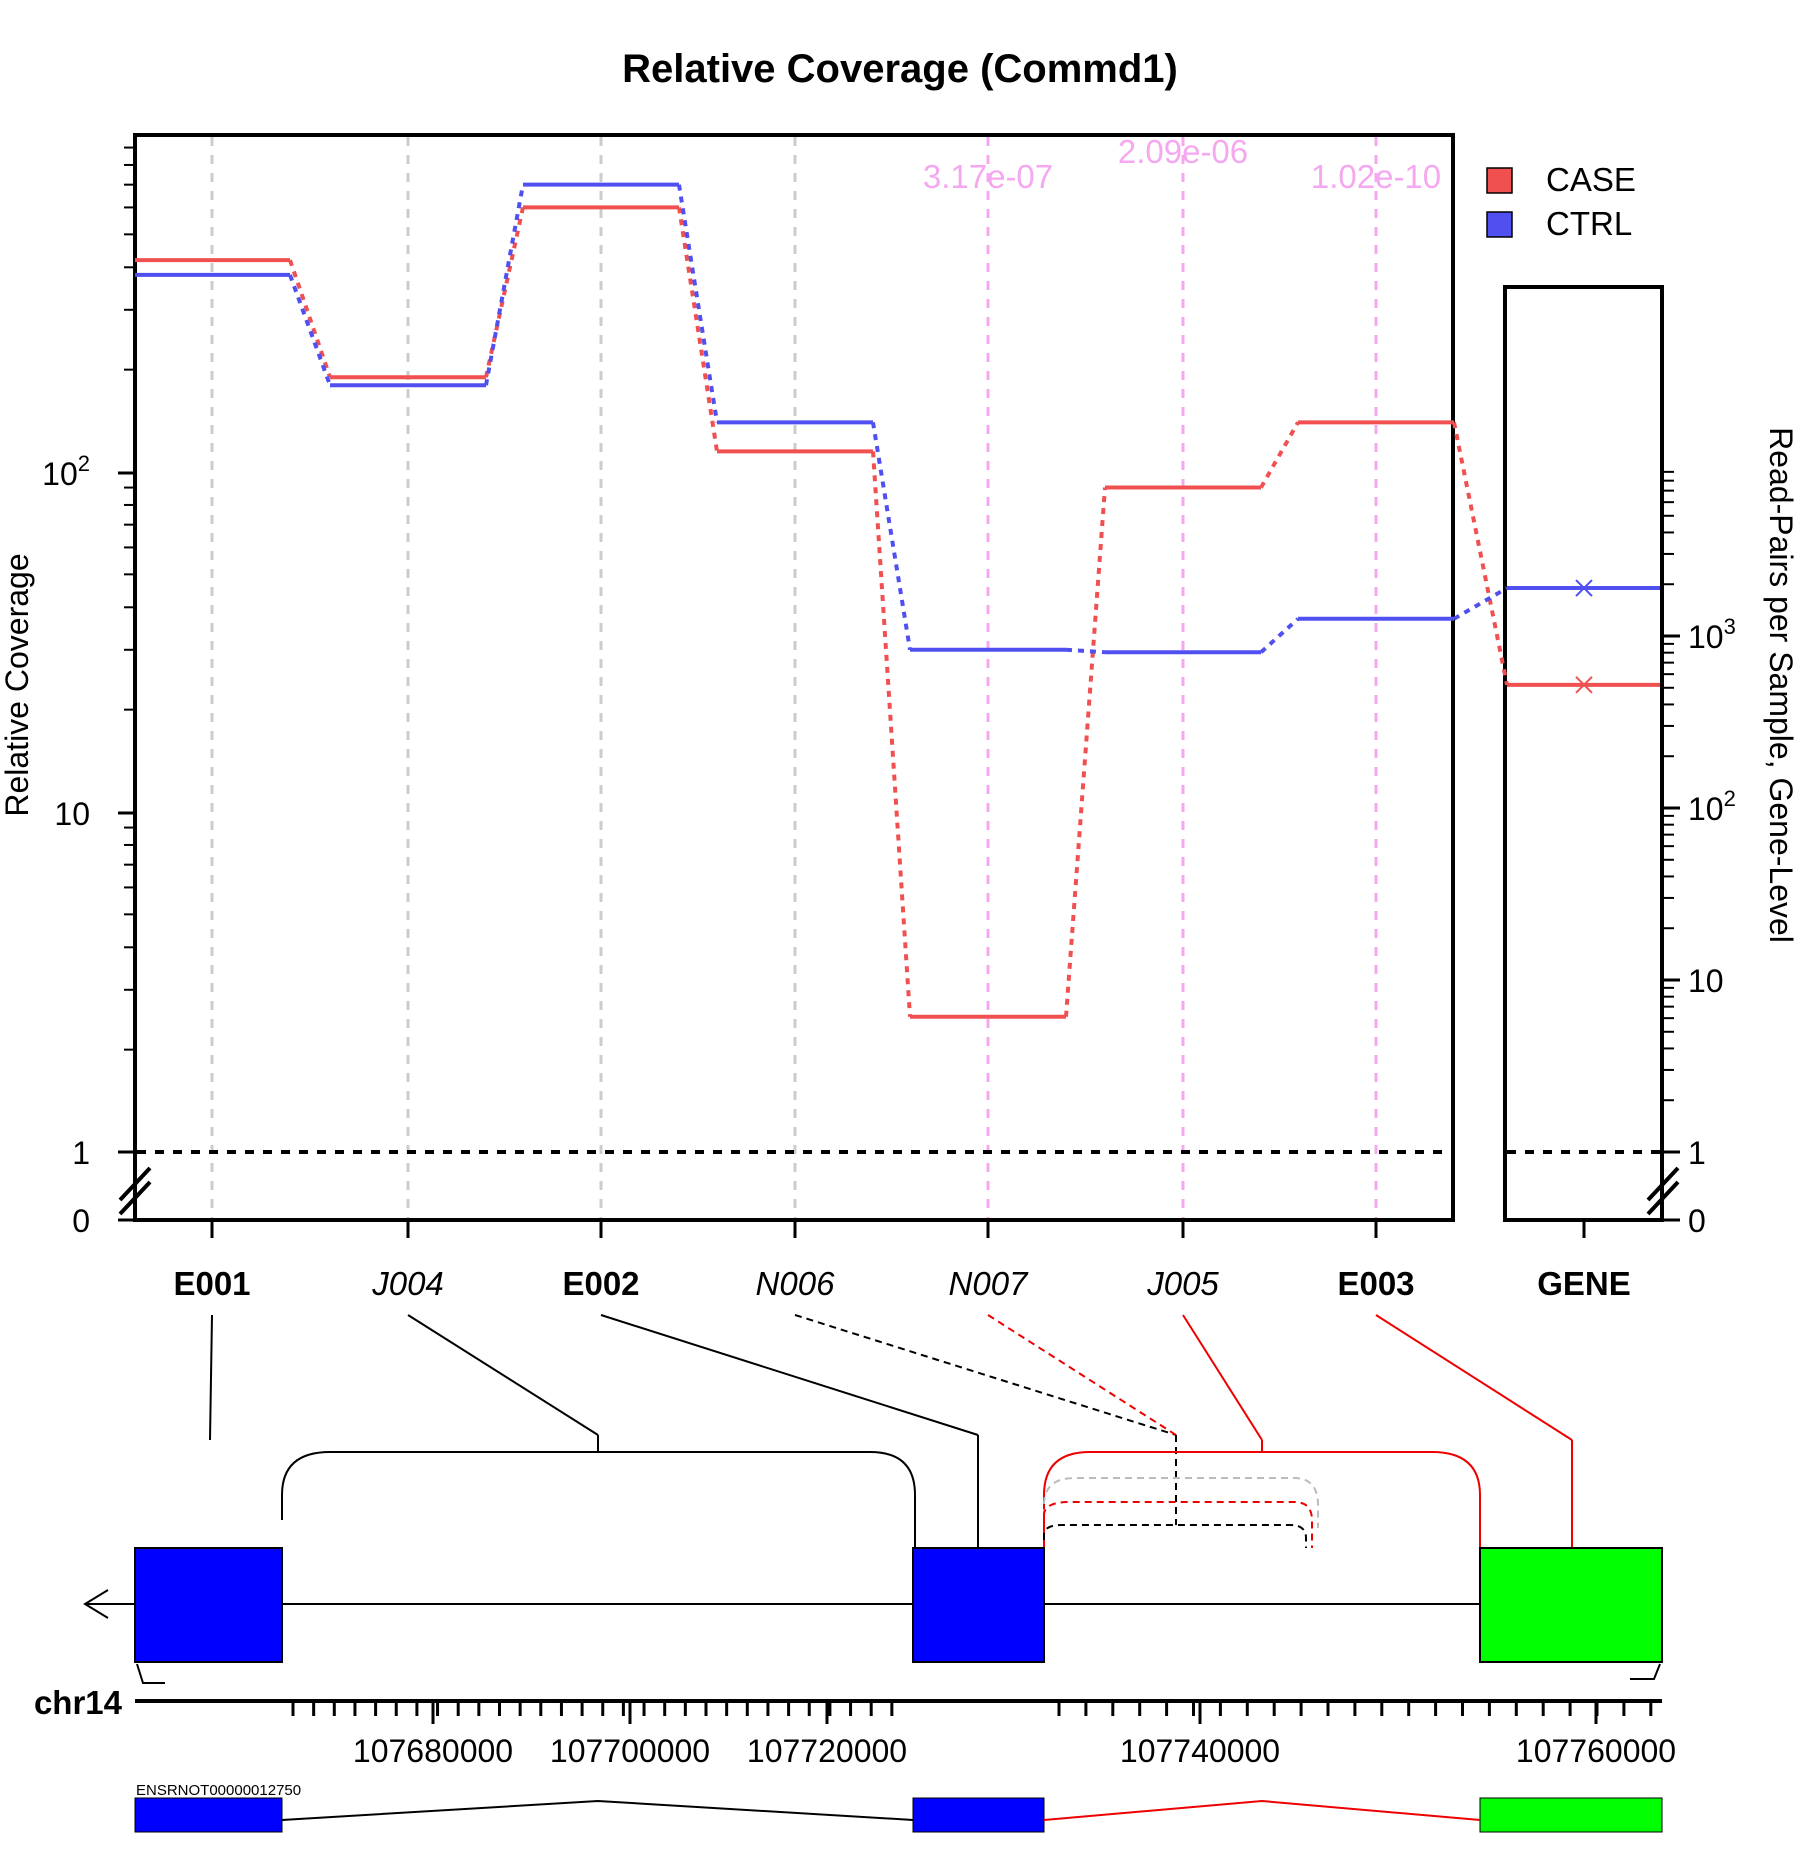 Image resolution: width=1800 pixels, height=1870 pixels. Describe the element at coordinates (1706, 981) in the screenshot. I see `right-tick-label-2: 10` at that location.